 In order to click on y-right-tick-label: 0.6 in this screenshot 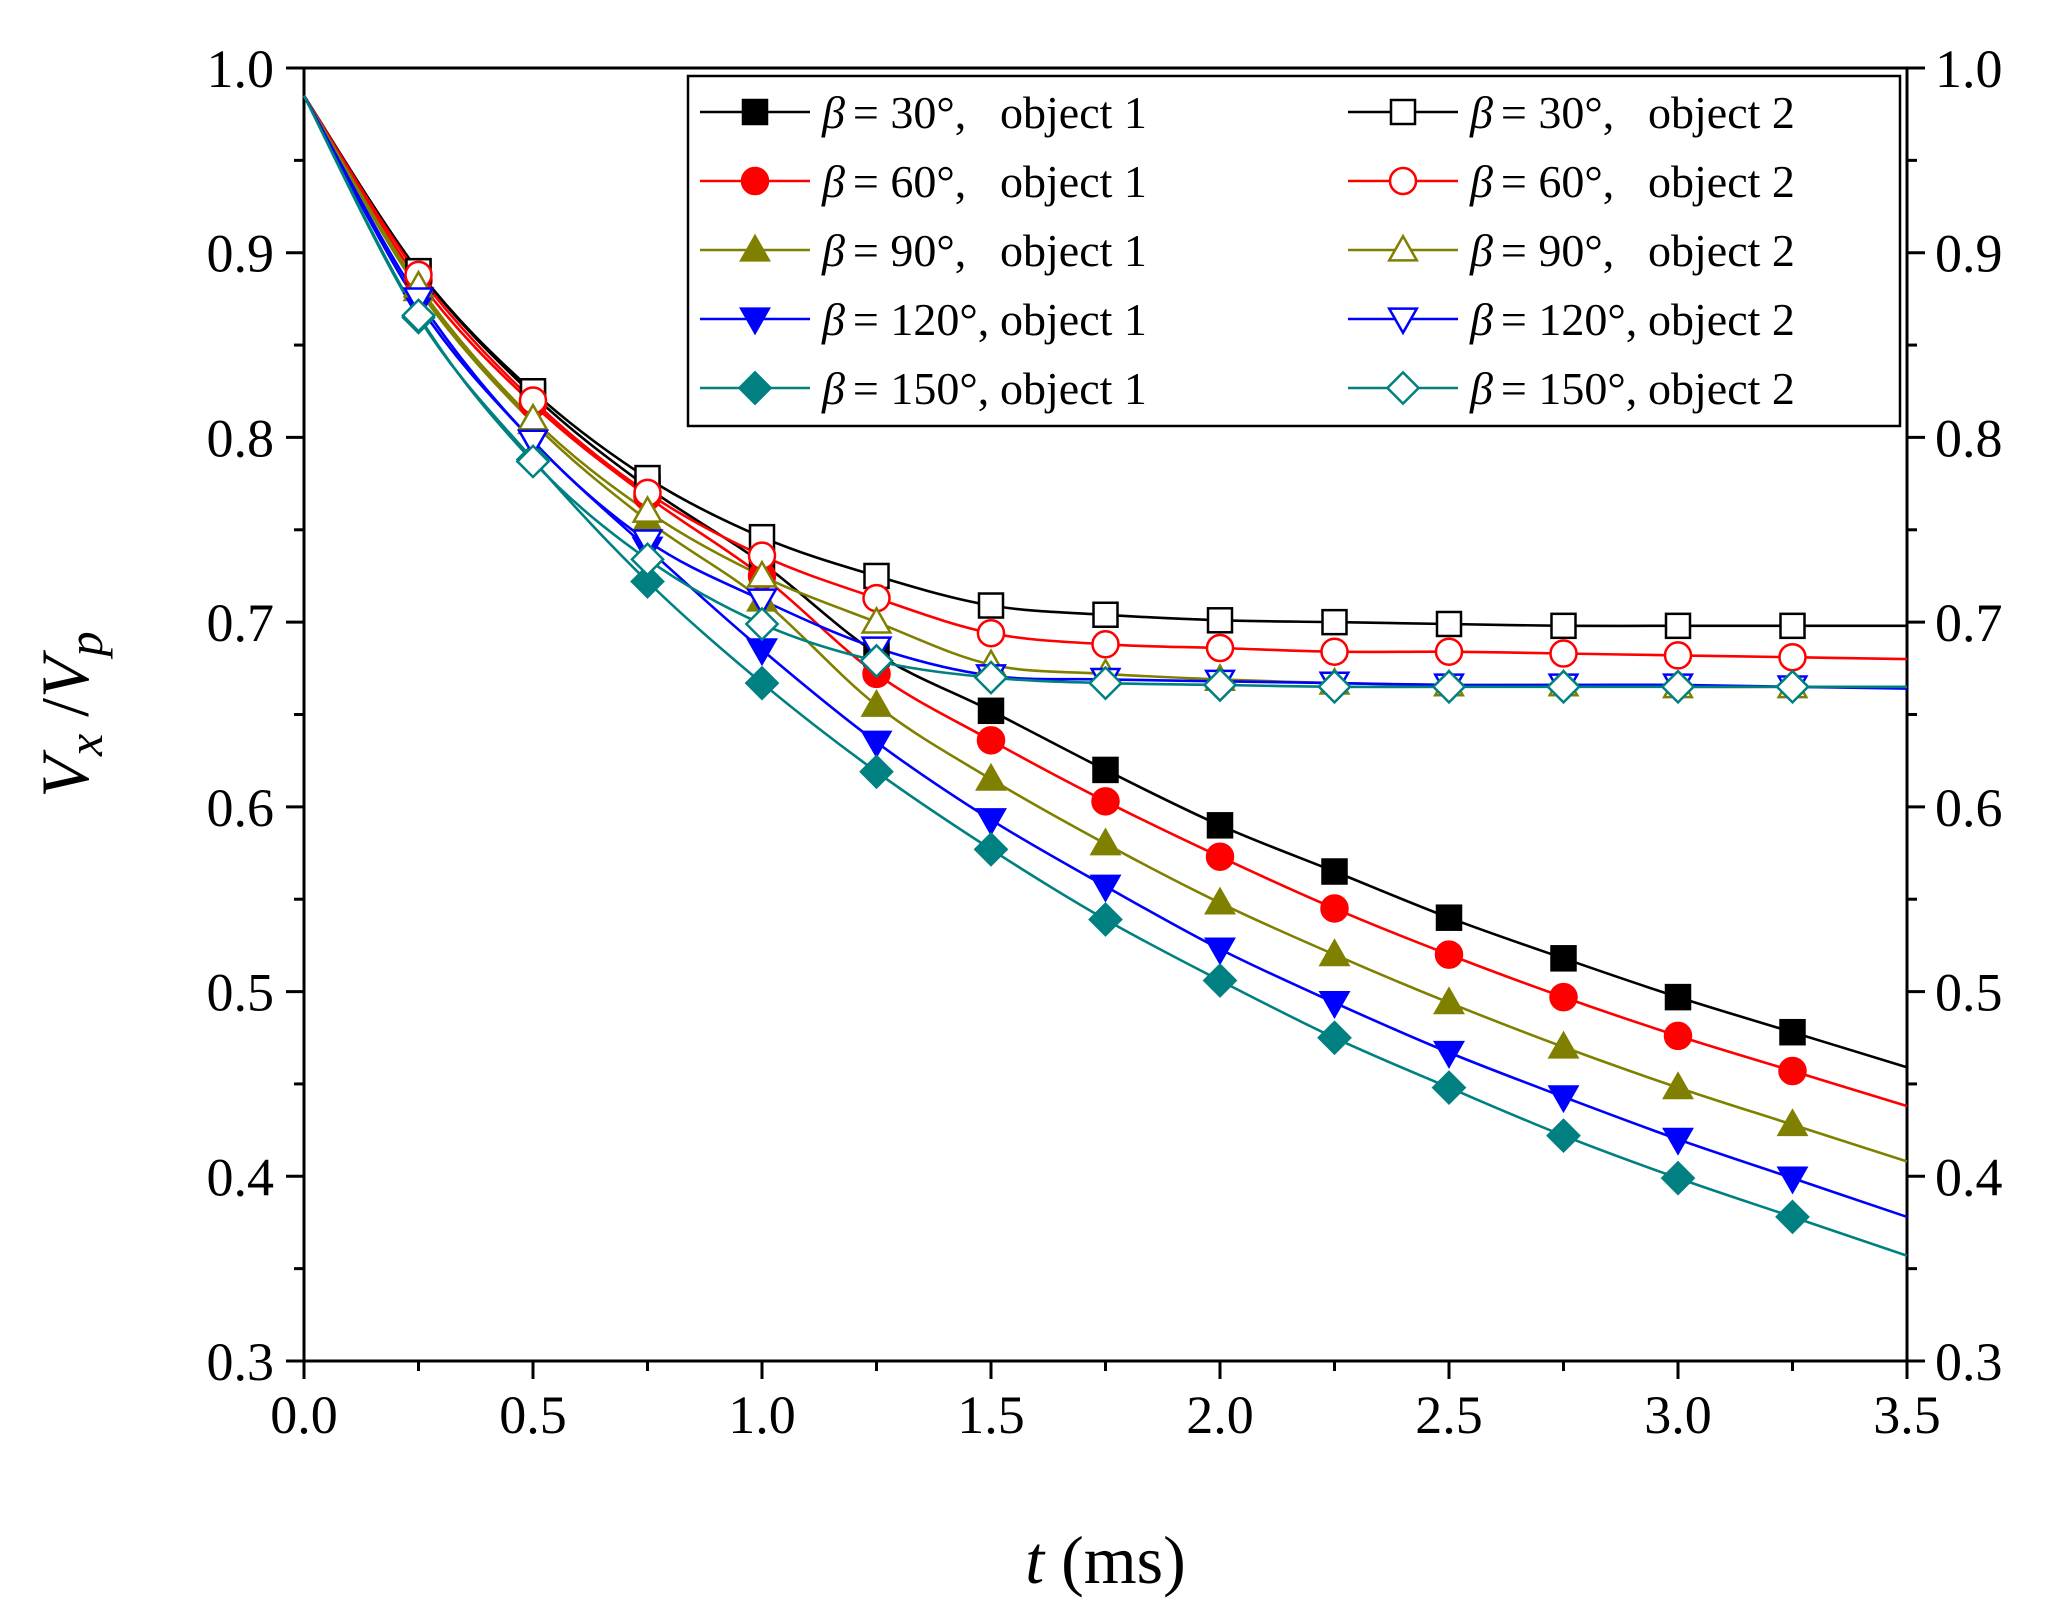, I will do `click(1969, 808)`.